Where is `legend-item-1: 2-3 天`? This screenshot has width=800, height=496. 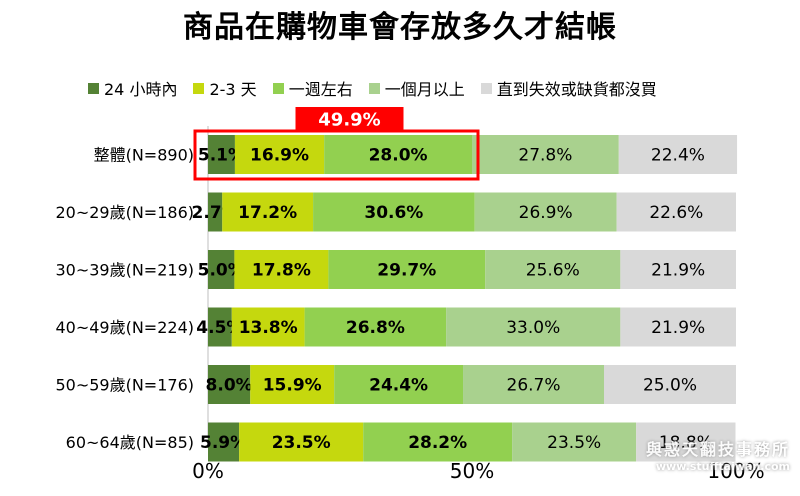
legend-item-1: 2-3 天 is located at coordinates (225, 88).